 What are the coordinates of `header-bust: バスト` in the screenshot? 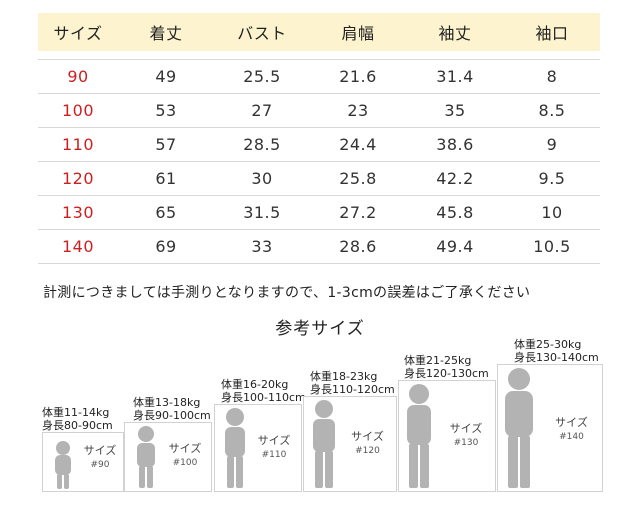 It's located at (262, 33).